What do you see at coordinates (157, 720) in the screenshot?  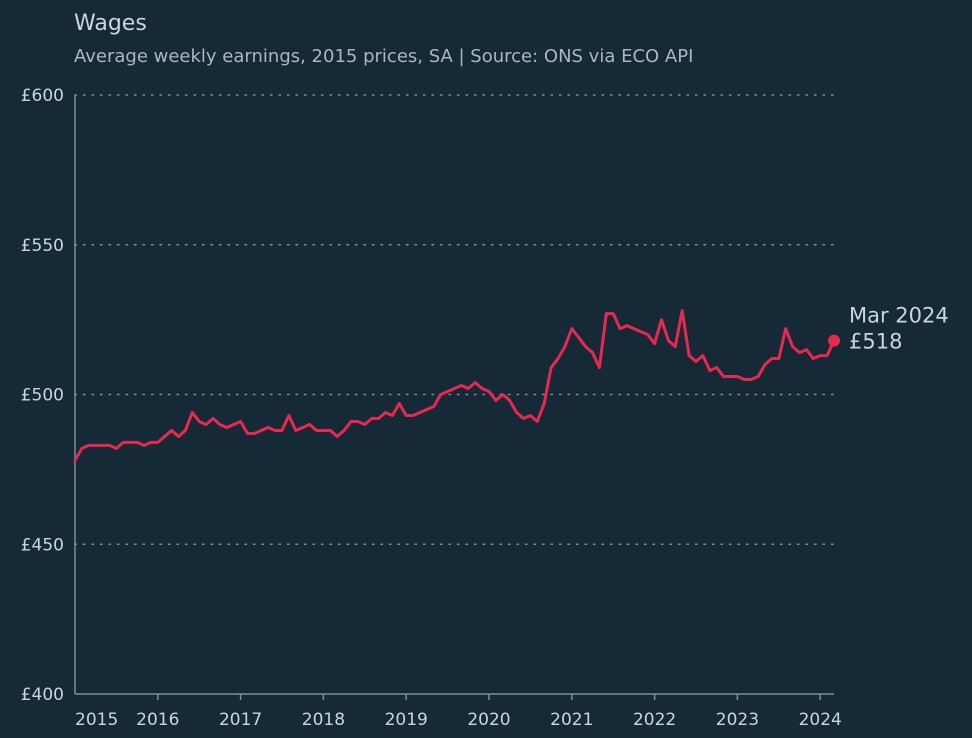 I see `x-tick-label: 2016` at bounding box center [157, 720].